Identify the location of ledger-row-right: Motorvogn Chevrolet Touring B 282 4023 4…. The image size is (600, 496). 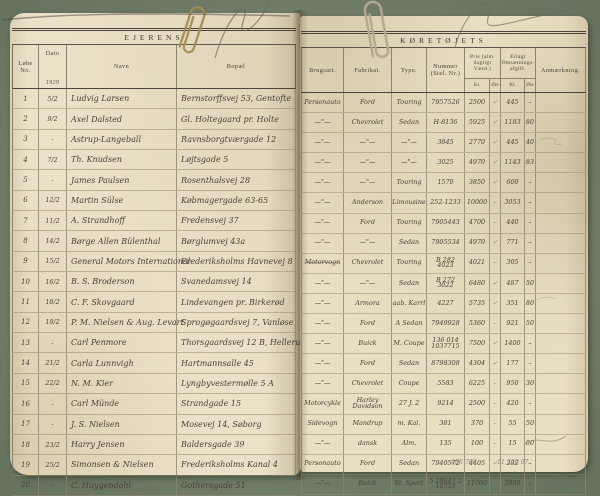
(443, 263).